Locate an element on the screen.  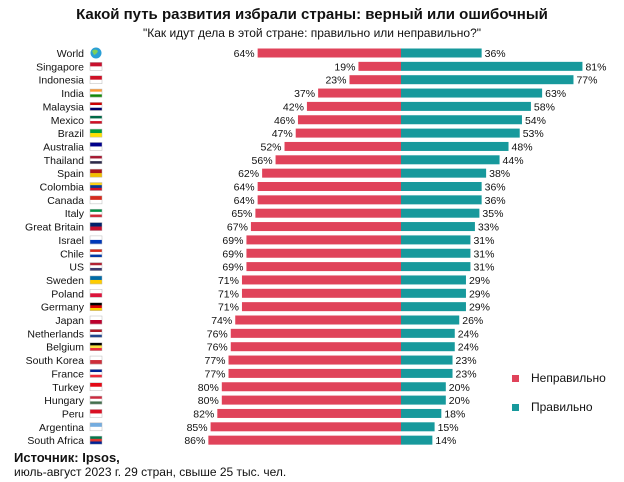
data-label-right: 20% is located at coordinates (459, 388).